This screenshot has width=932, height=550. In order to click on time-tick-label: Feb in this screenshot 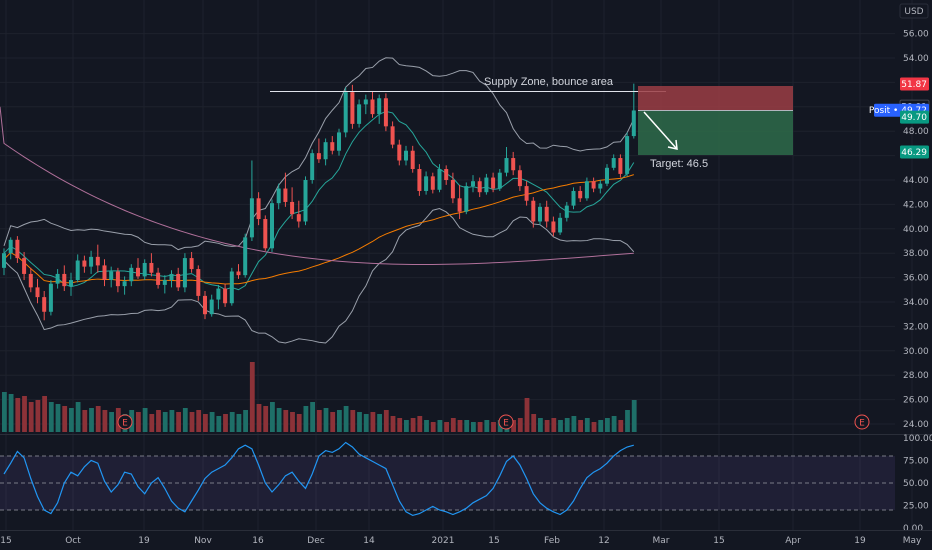, I will do `click(552, 541)`.